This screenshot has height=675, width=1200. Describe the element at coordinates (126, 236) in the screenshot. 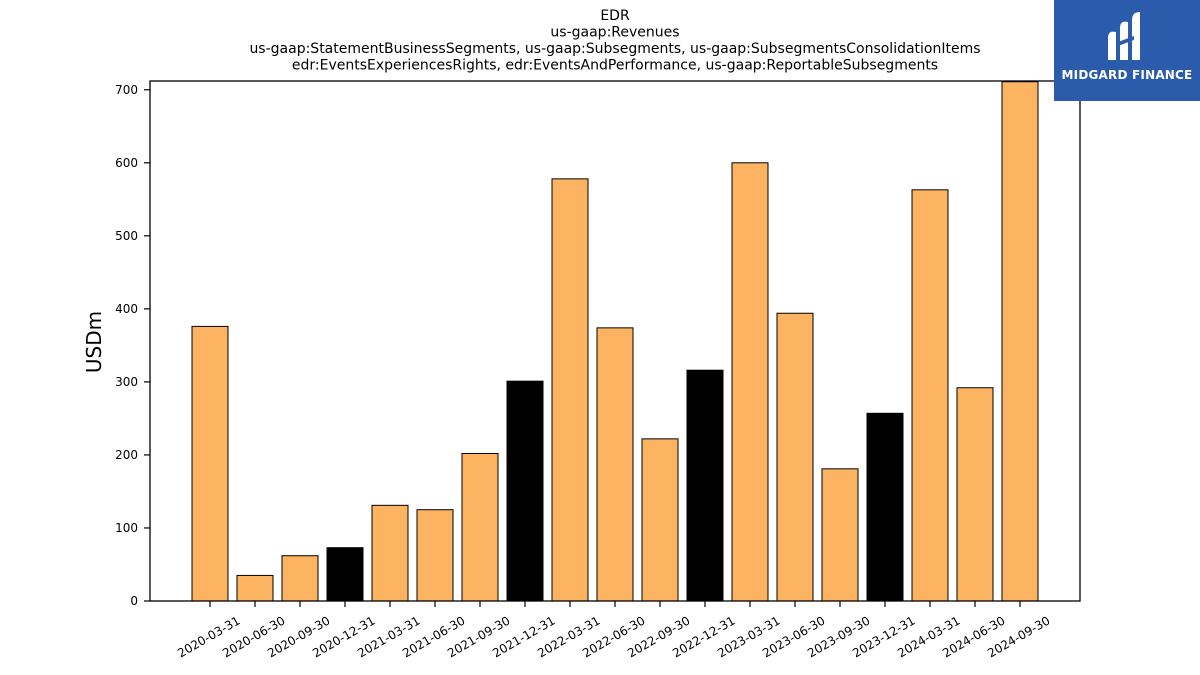

I see `y-tick-label: 500` at that location.